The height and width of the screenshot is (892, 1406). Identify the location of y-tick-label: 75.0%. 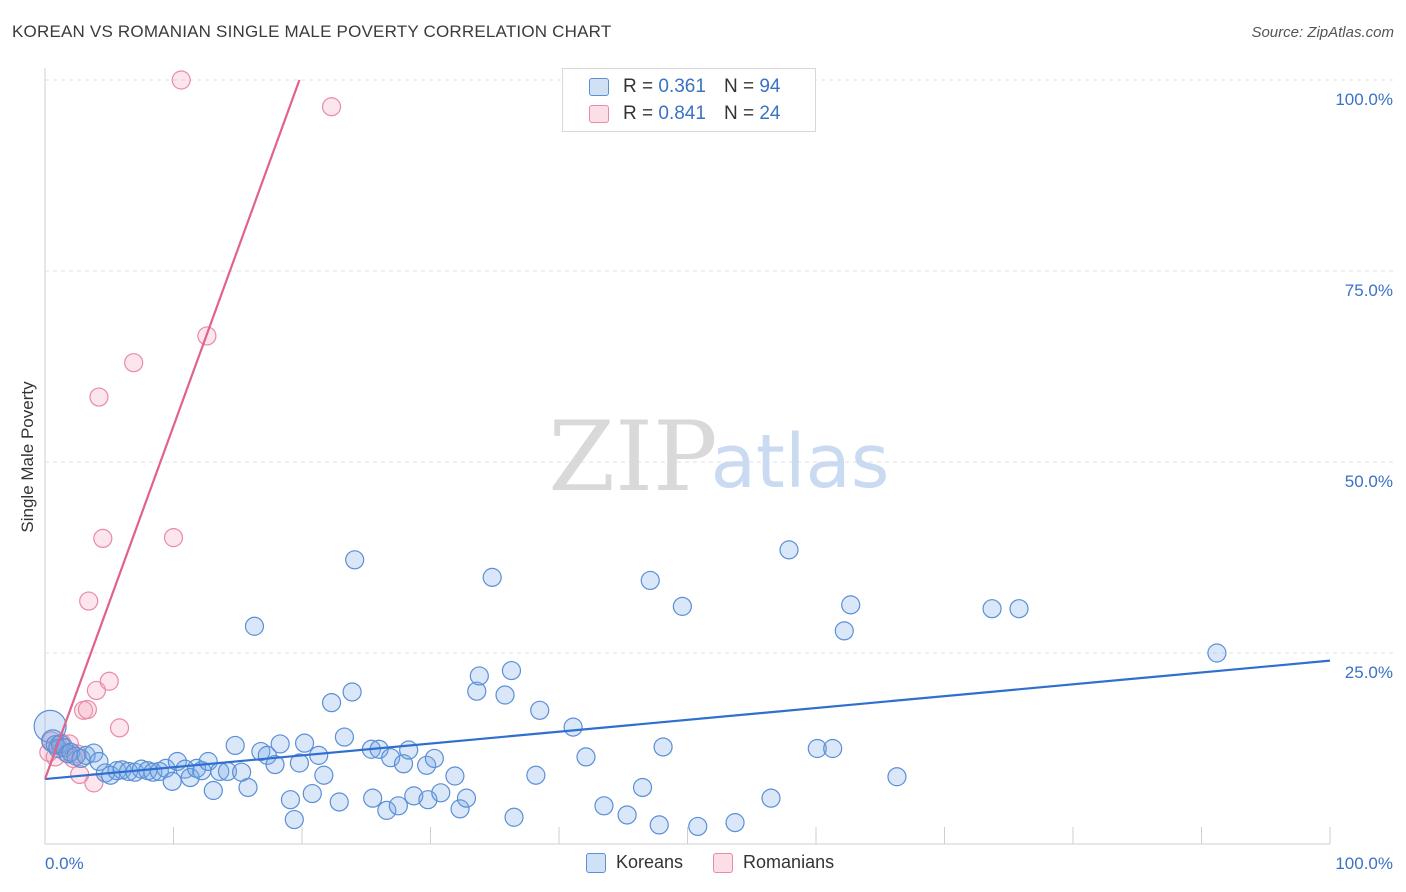
(1369, 290).